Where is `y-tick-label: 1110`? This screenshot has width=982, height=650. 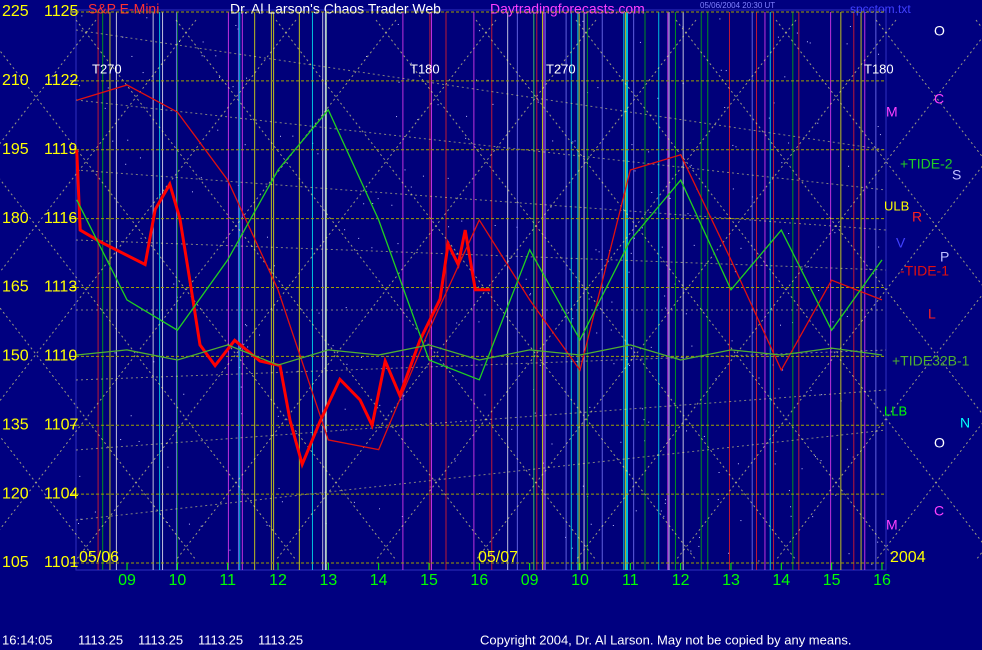 y-tick-label: 1110 is located at coordinates (60, 356).